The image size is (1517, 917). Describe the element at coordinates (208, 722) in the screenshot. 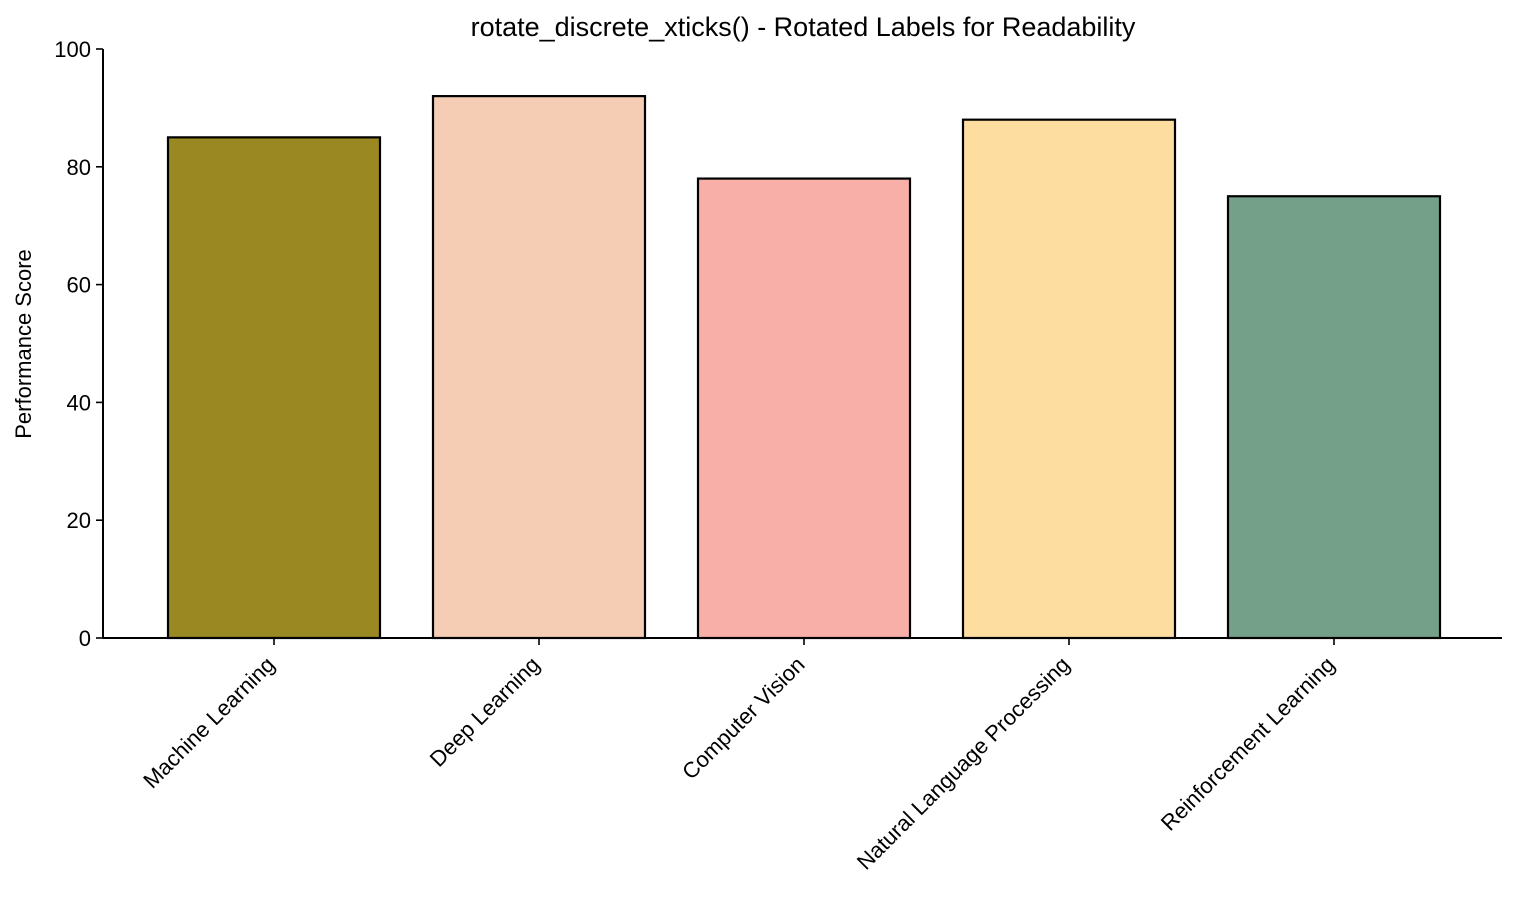

I see `x-tick-label: Machine Learning` at that location.